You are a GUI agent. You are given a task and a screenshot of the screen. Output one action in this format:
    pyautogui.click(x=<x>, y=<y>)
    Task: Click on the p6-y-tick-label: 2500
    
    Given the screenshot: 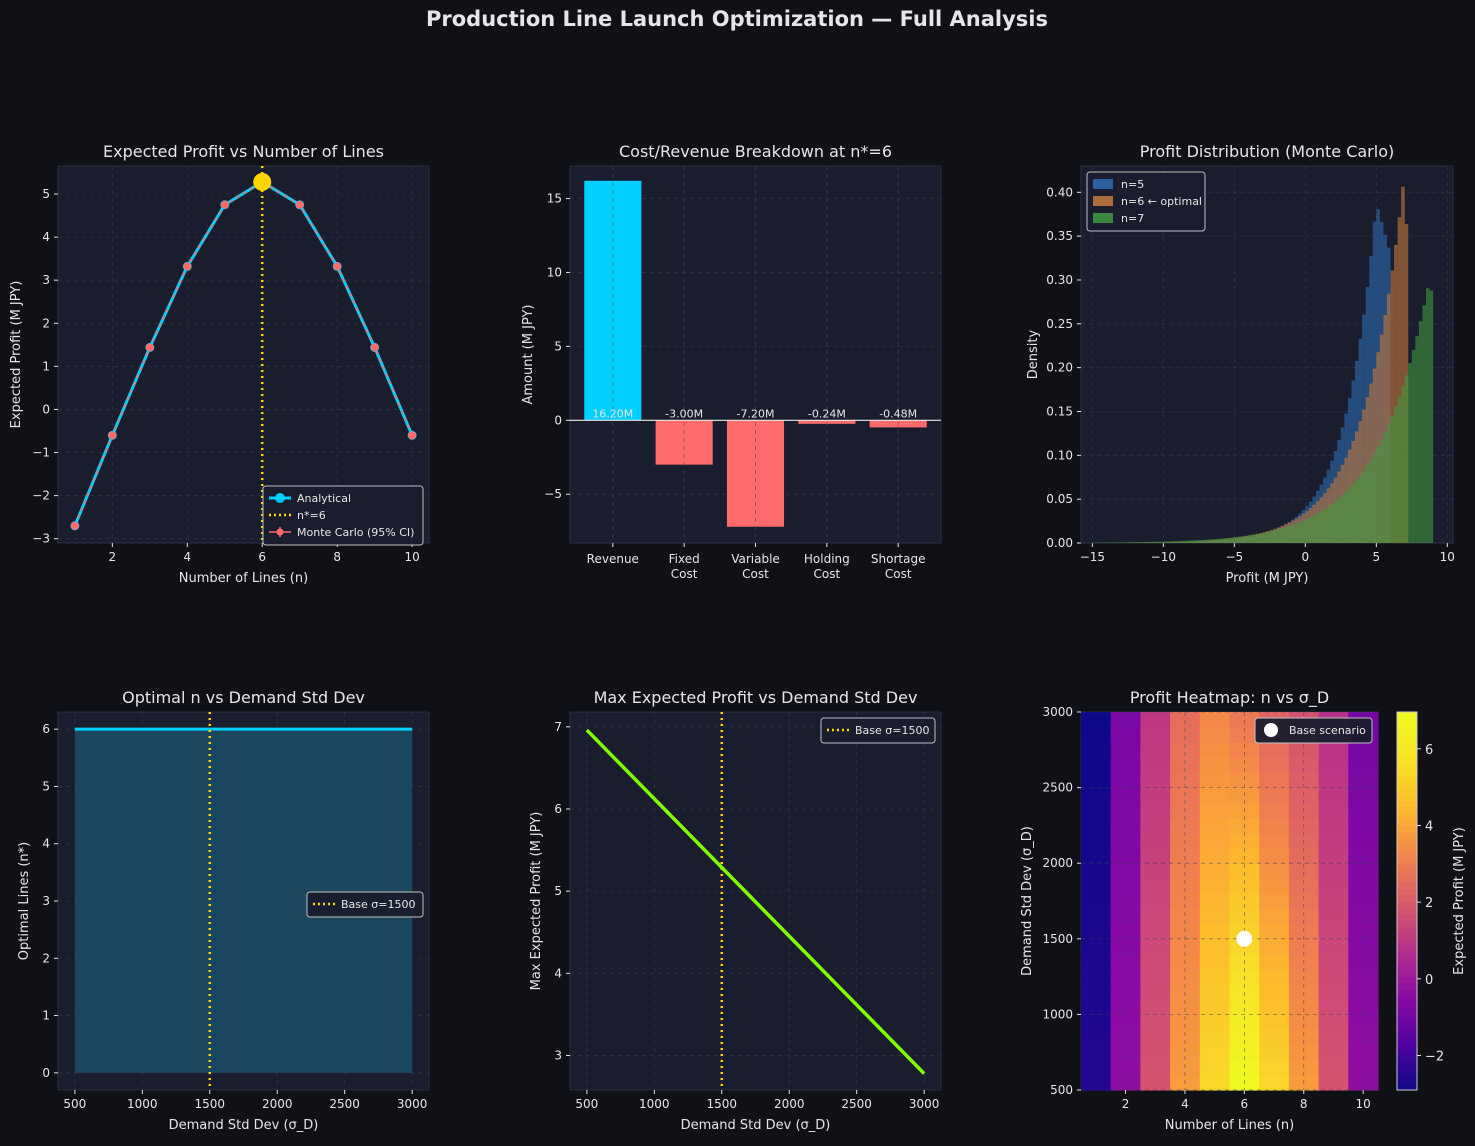 What is the action you would take?
    pyautogui.click(x=1057, y=788)
    